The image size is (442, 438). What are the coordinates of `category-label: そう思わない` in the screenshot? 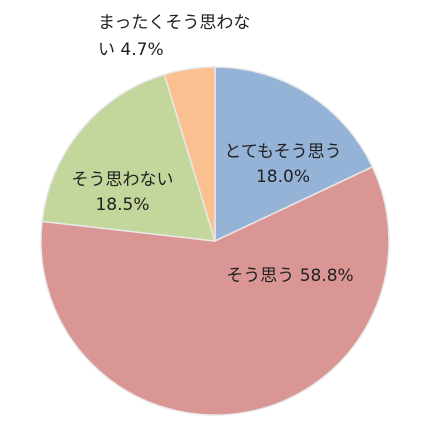 It's located at (122, 180).